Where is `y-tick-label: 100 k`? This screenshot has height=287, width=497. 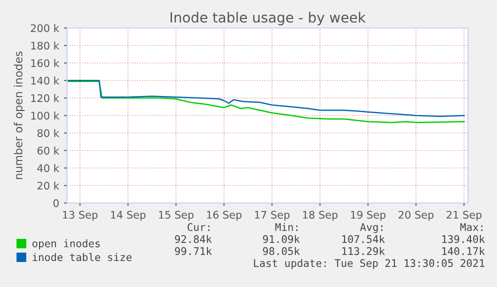
y-tick-label: 100 k is located at coordinates (45, 116).